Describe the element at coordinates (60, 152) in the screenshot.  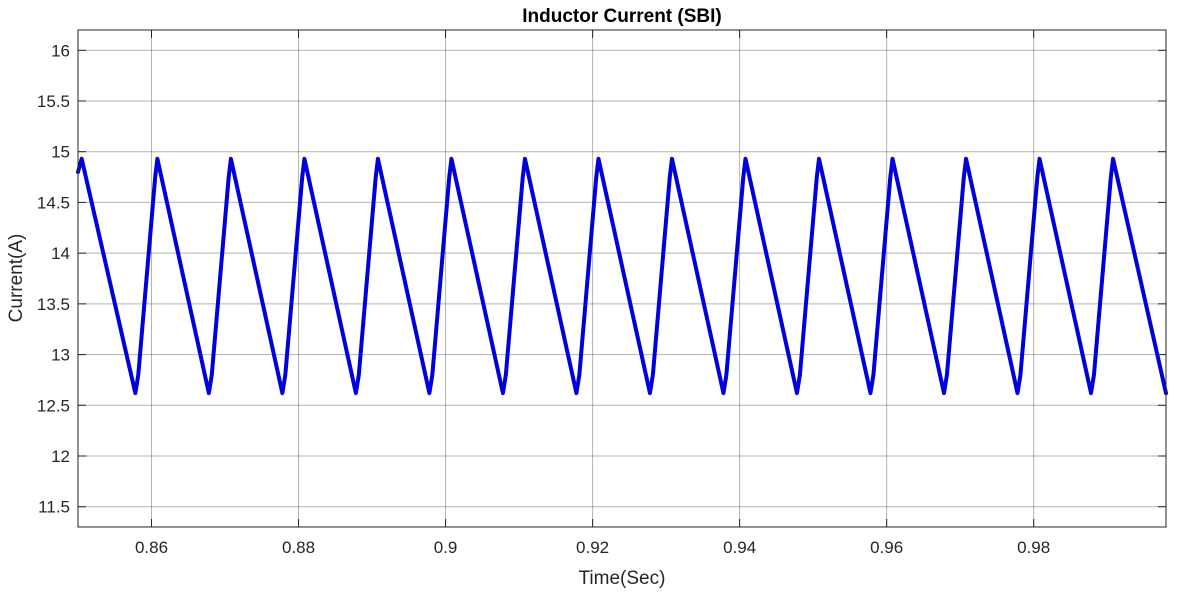
I see `y-tick-label: 15` at that location.